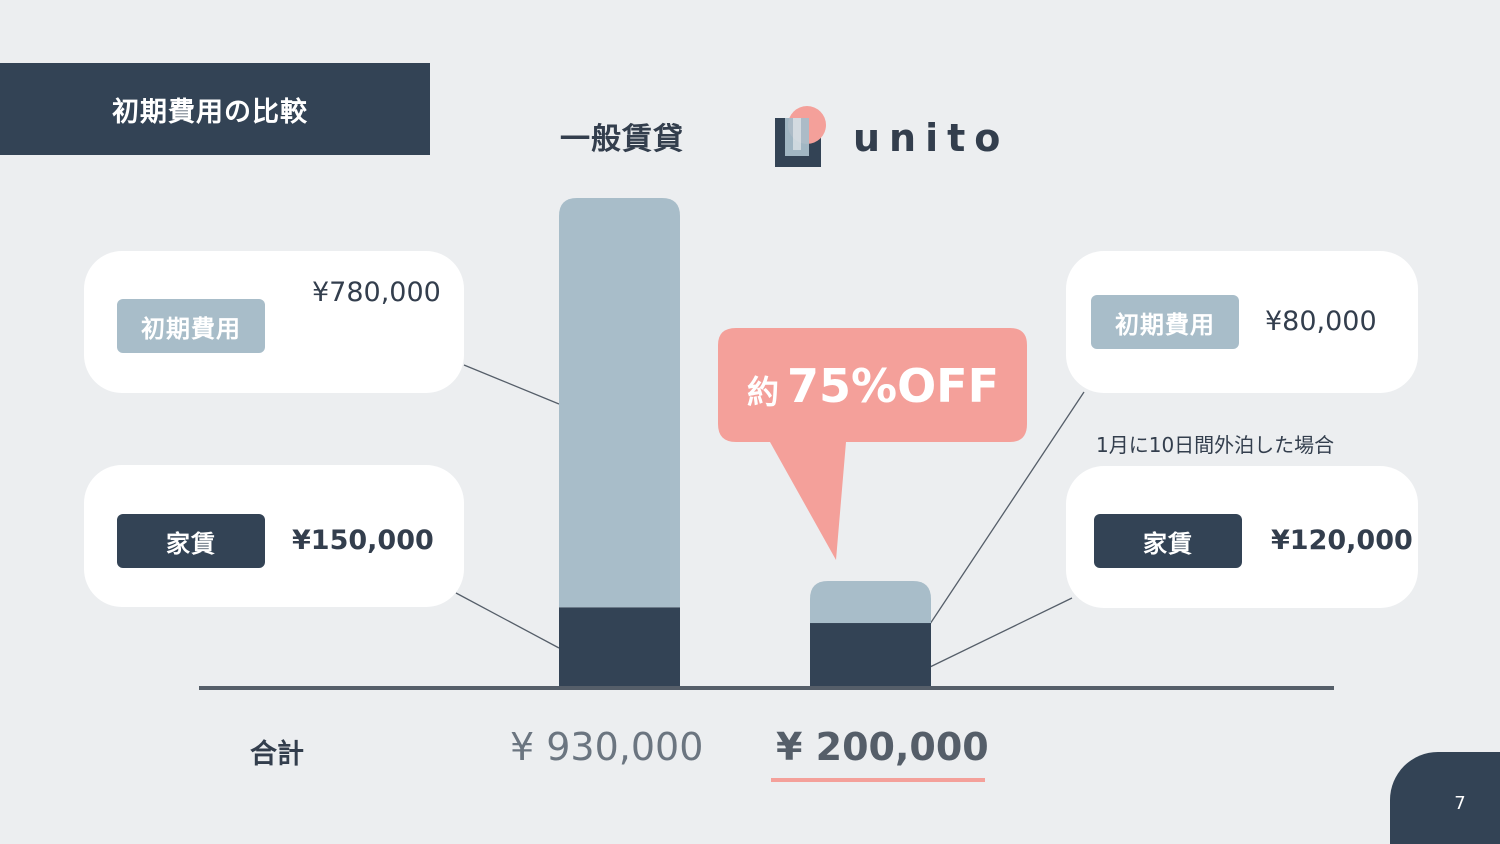 Image resolution: width=1500 pixels, height=844 pixels. What do you see at coordinates (870, 602) in the screenshot?
I see `bar-unito-initial` at bounding box center [870, 602].